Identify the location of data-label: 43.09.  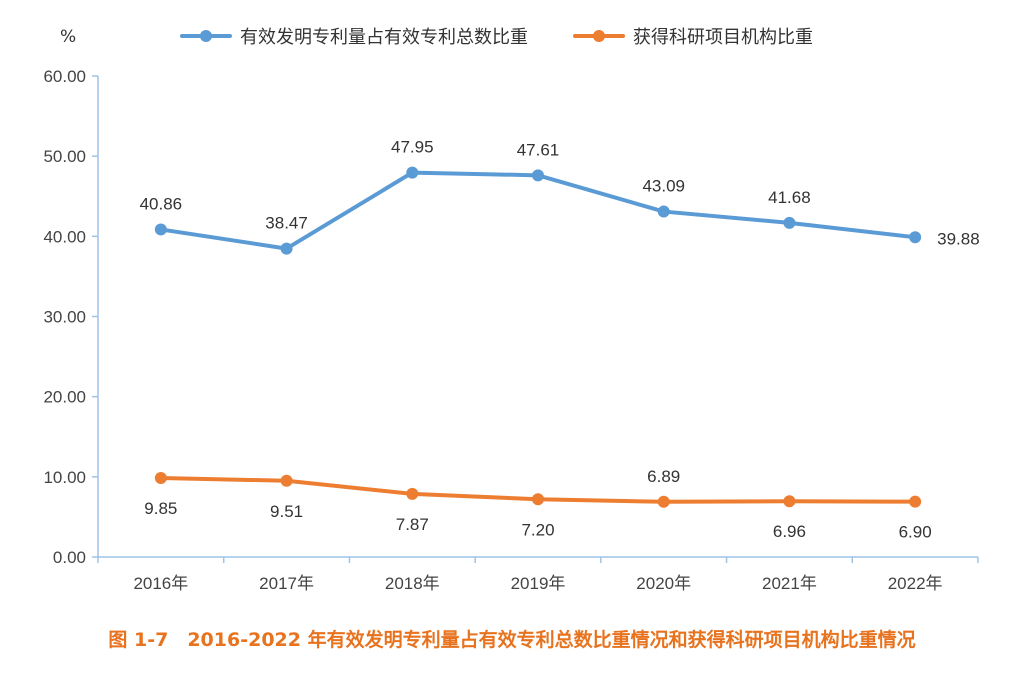
(663, 186).